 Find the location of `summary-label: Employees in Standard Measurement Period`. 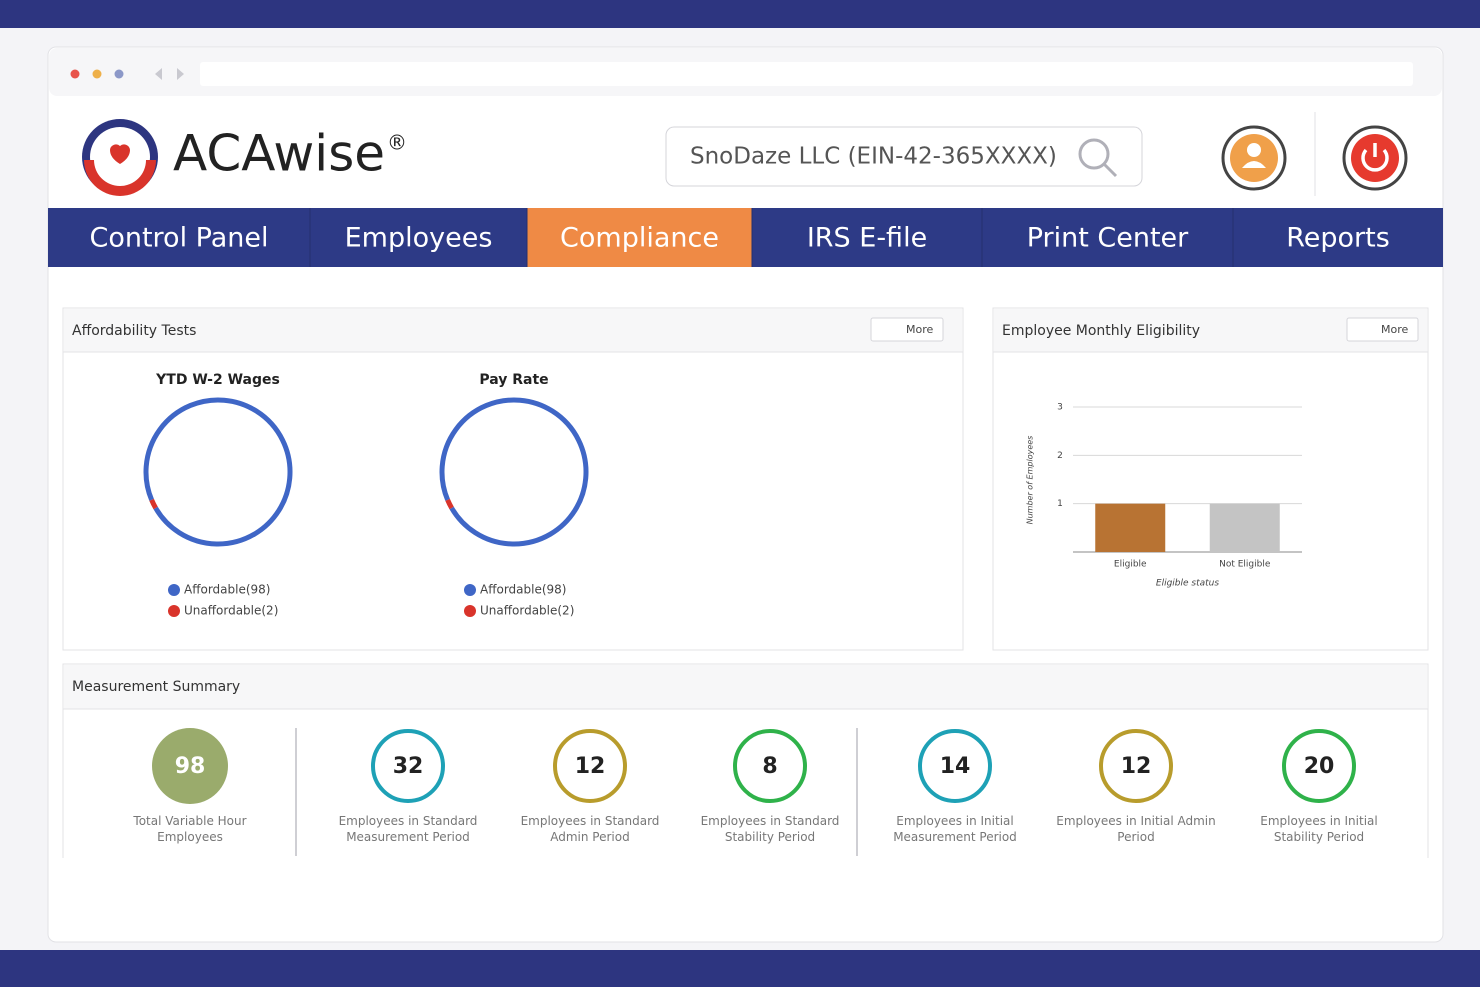

summary-label: Employees in Standard Measurement Period is located at coordinates (408, 829).